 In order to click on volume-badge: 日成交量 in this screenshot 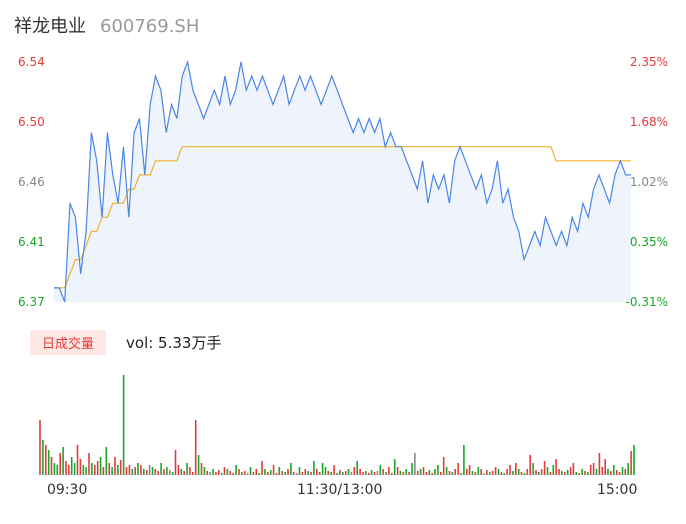, I will do `click(68, 342)`.